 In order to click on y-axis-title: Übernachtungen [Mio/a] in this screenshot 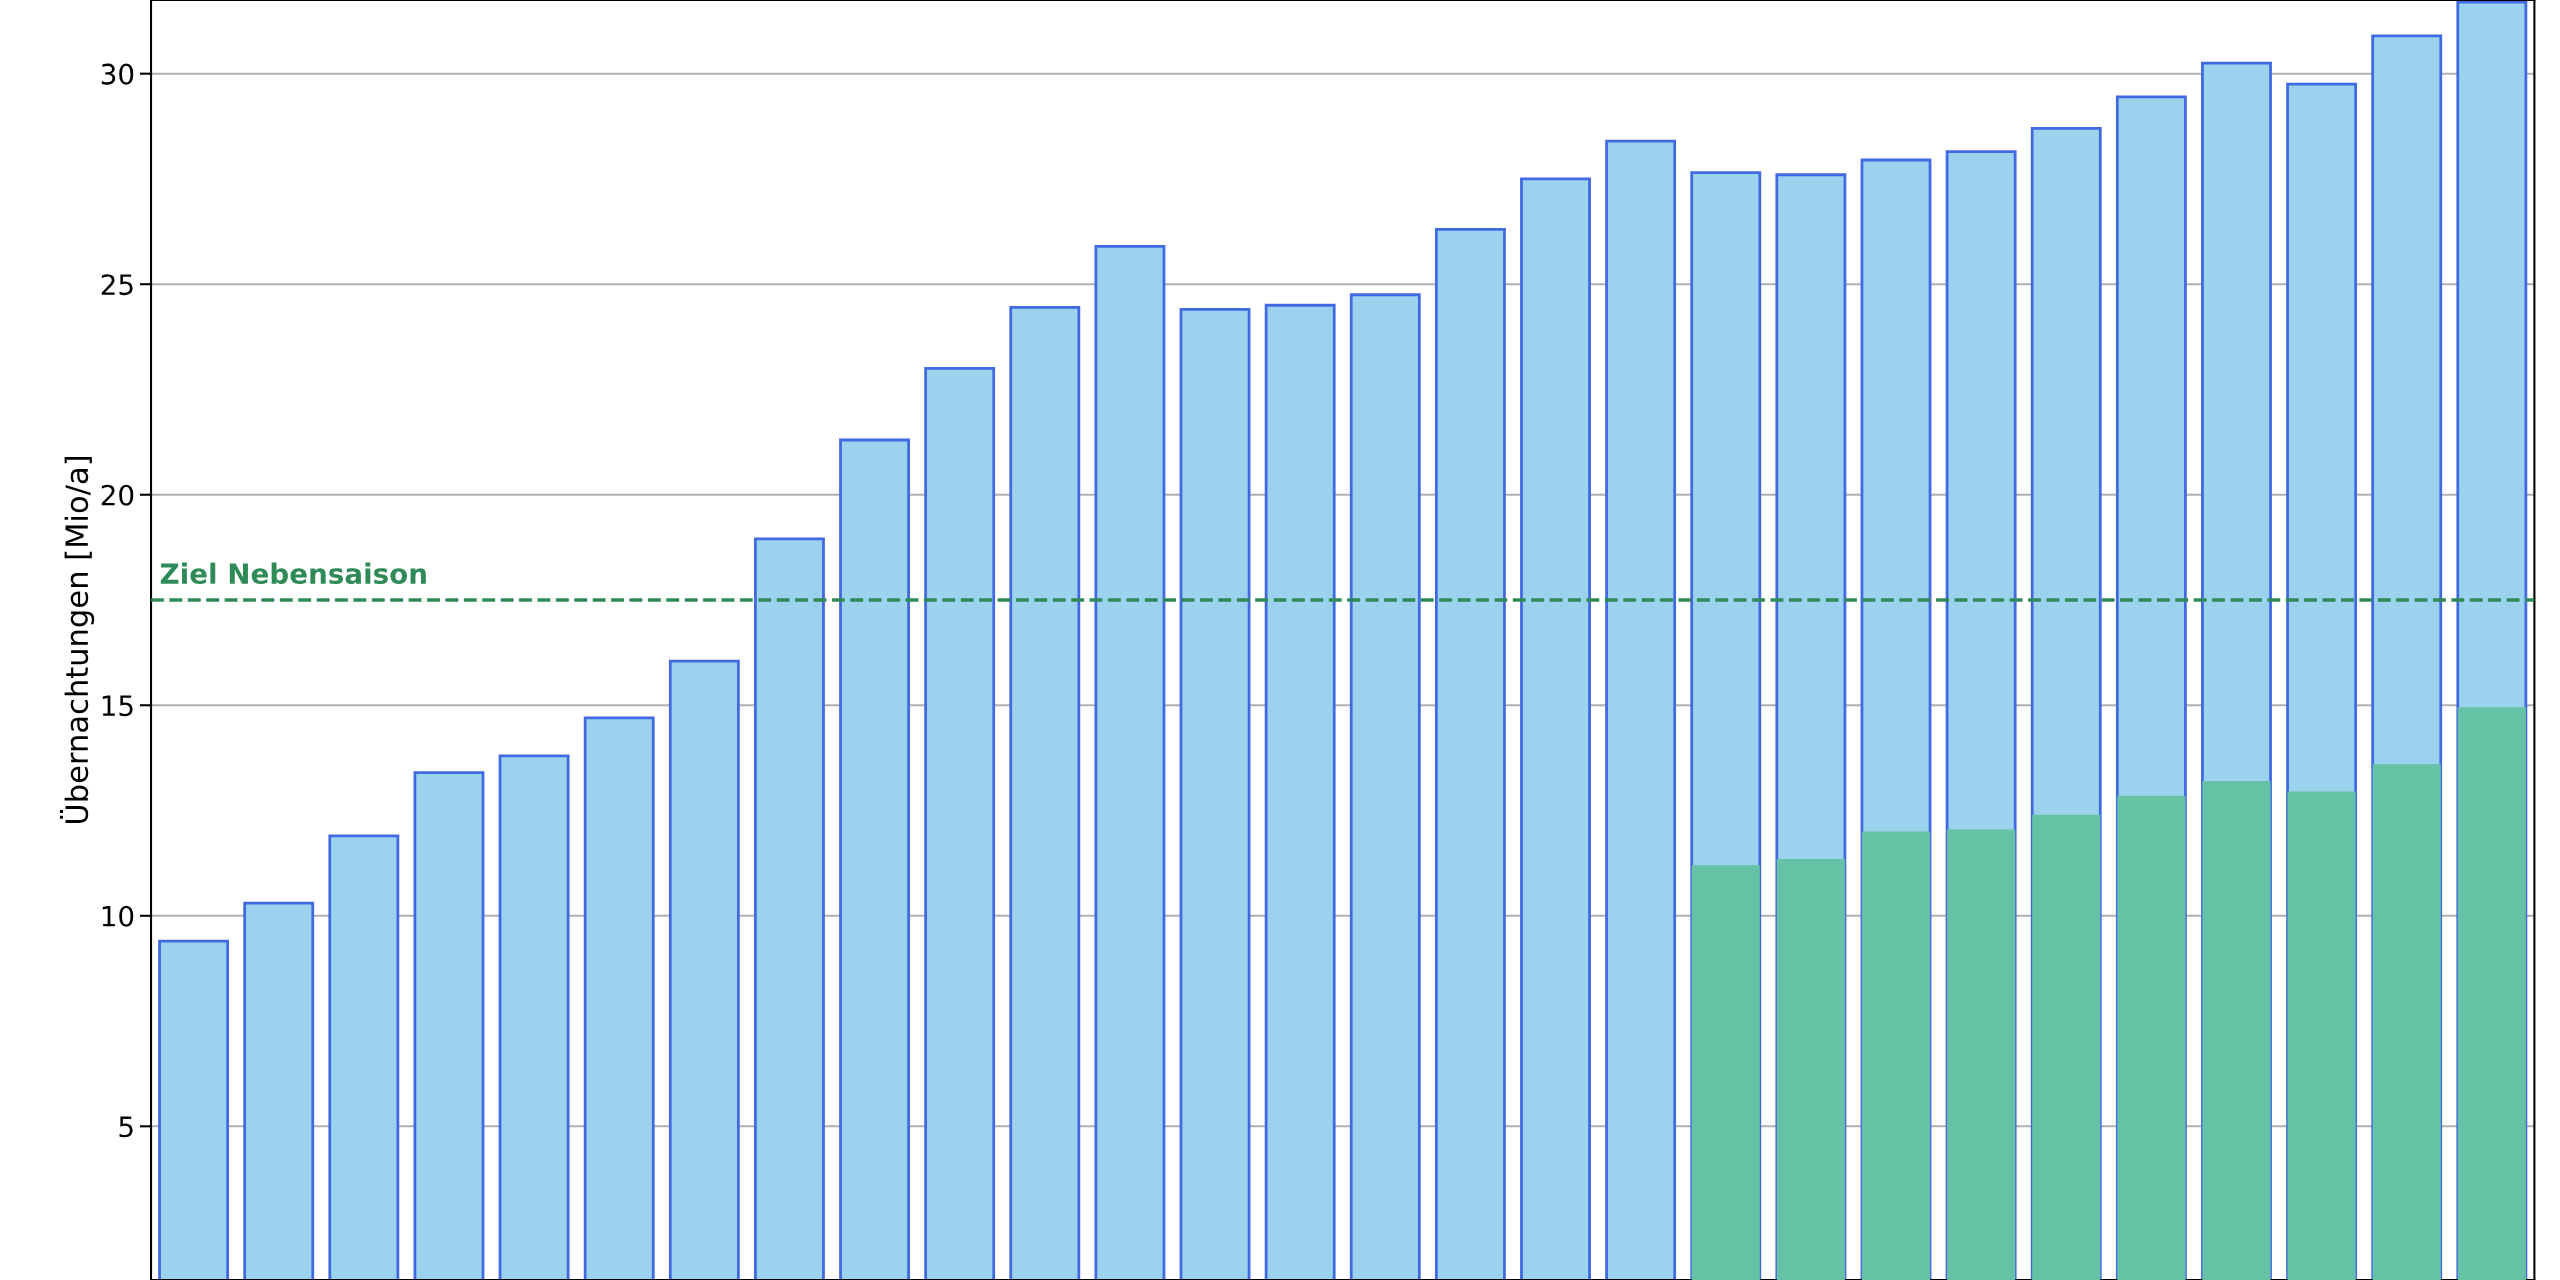, I will do `click(77, 640)`.